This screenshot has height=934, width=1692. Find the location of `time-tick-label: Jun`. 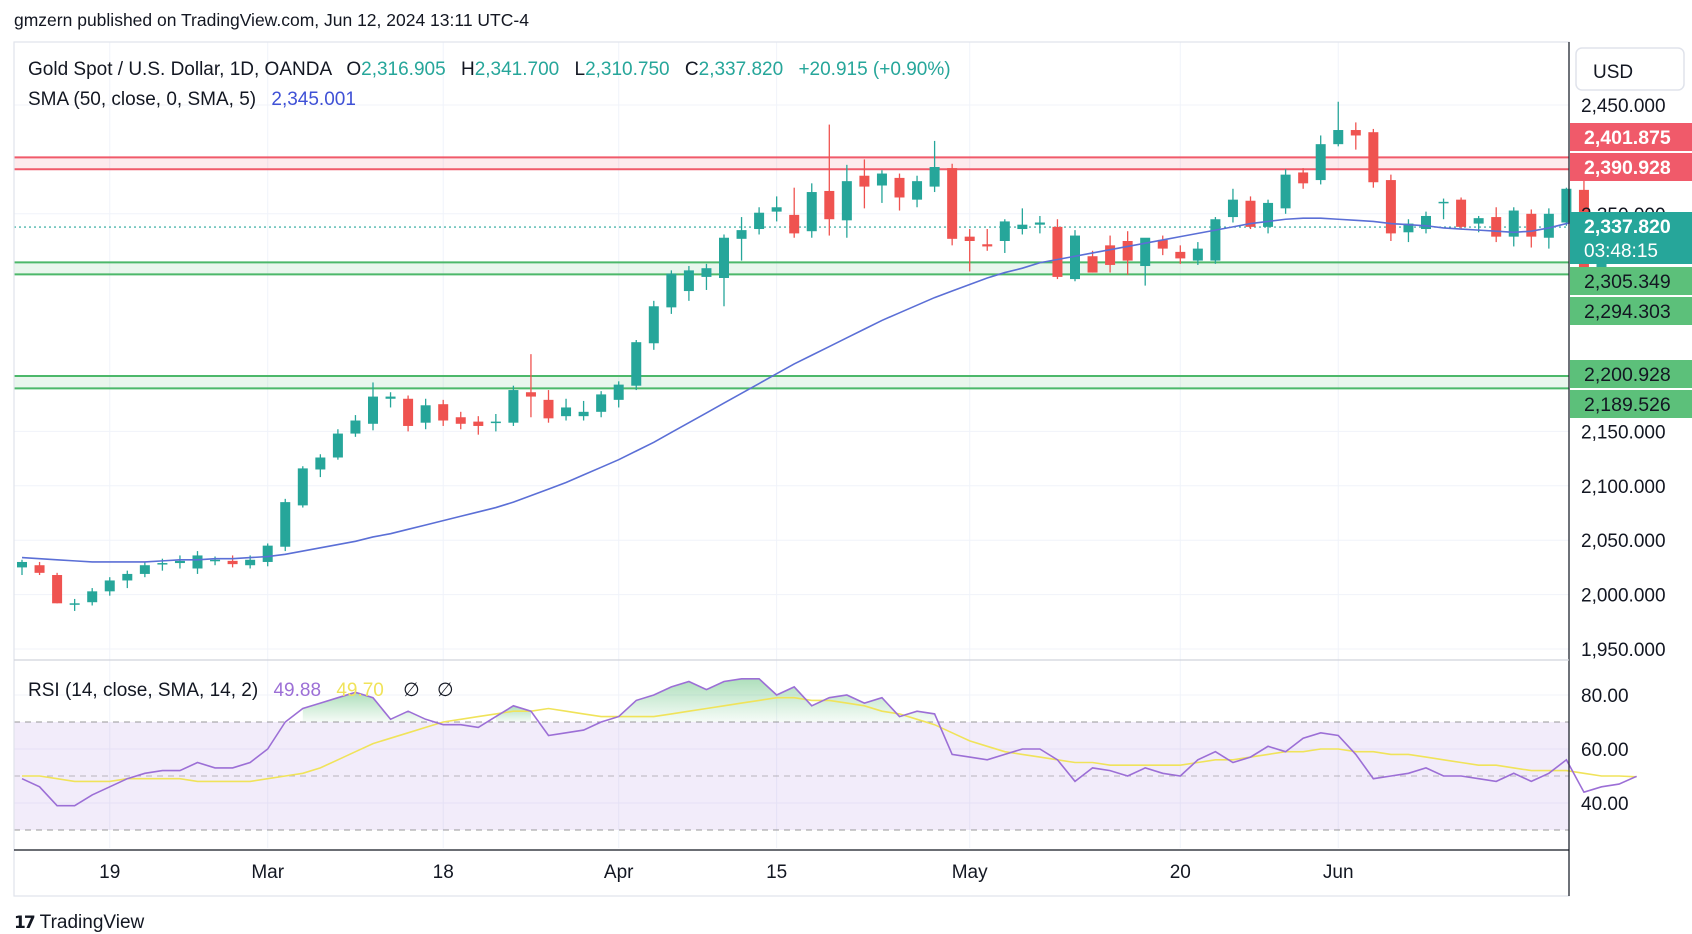

time-tick-label: Jun is located at coordinates (1338, 872).